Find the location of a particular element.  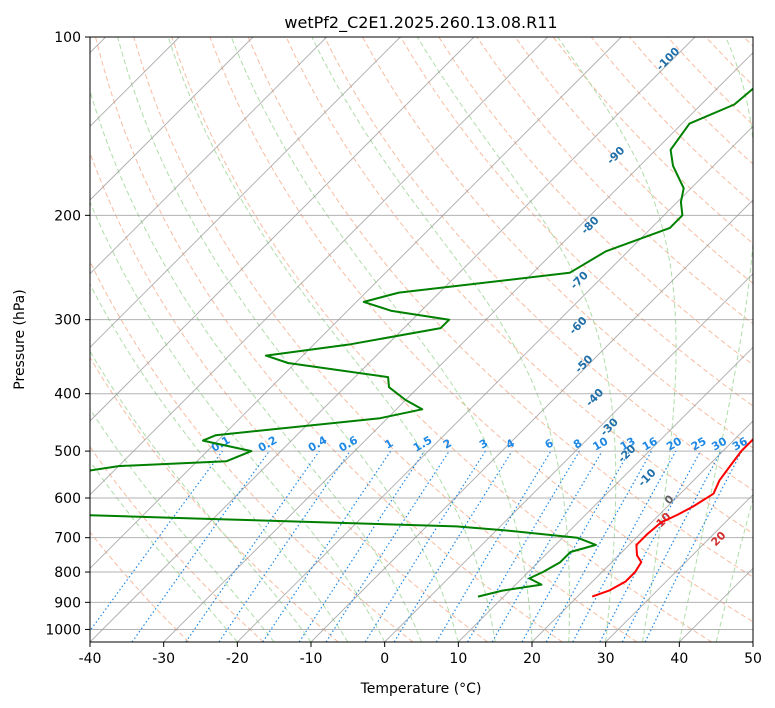

x-tick-label: 20 is located at coordinates (532, 659).